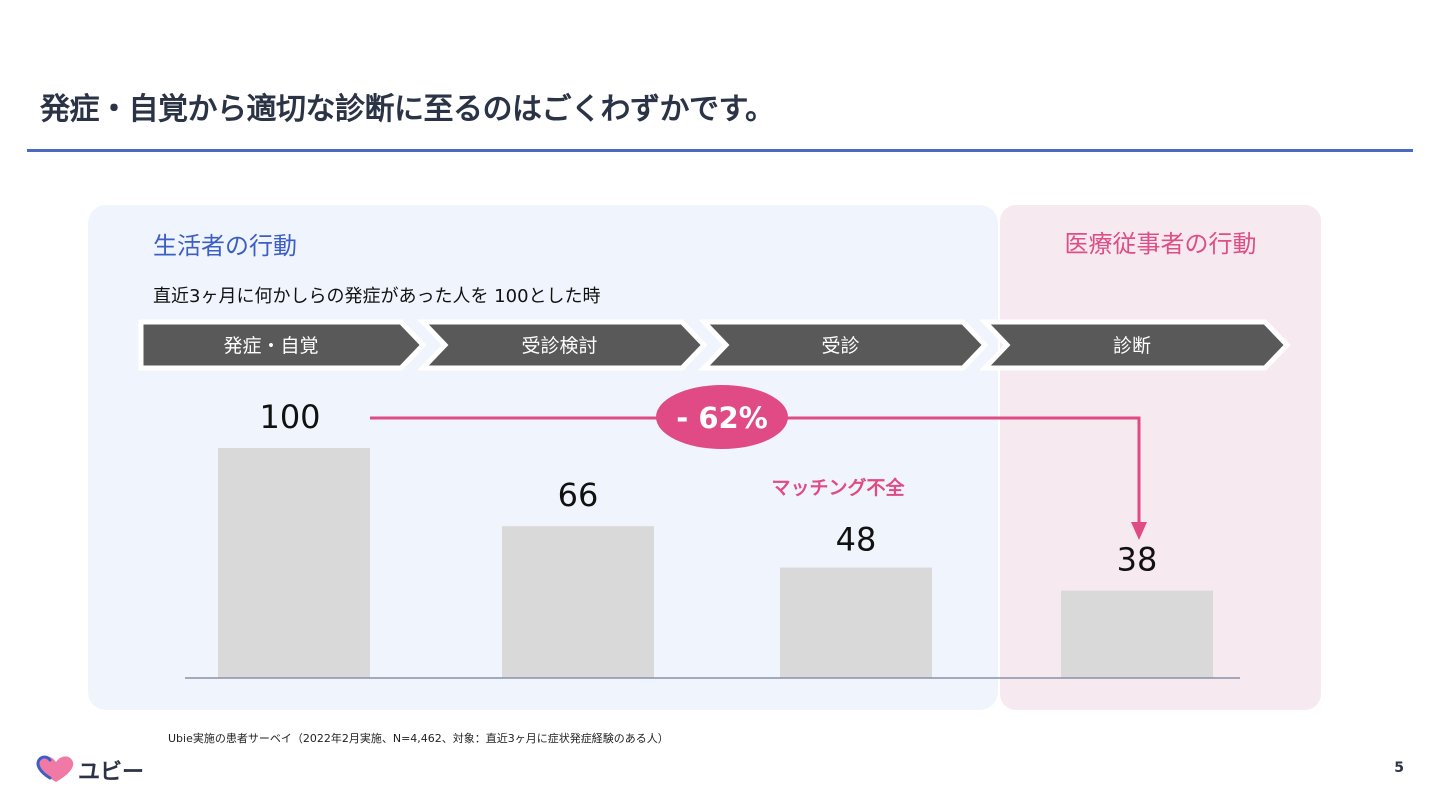  I want to click on page-number: 5, so click(1399, 768).